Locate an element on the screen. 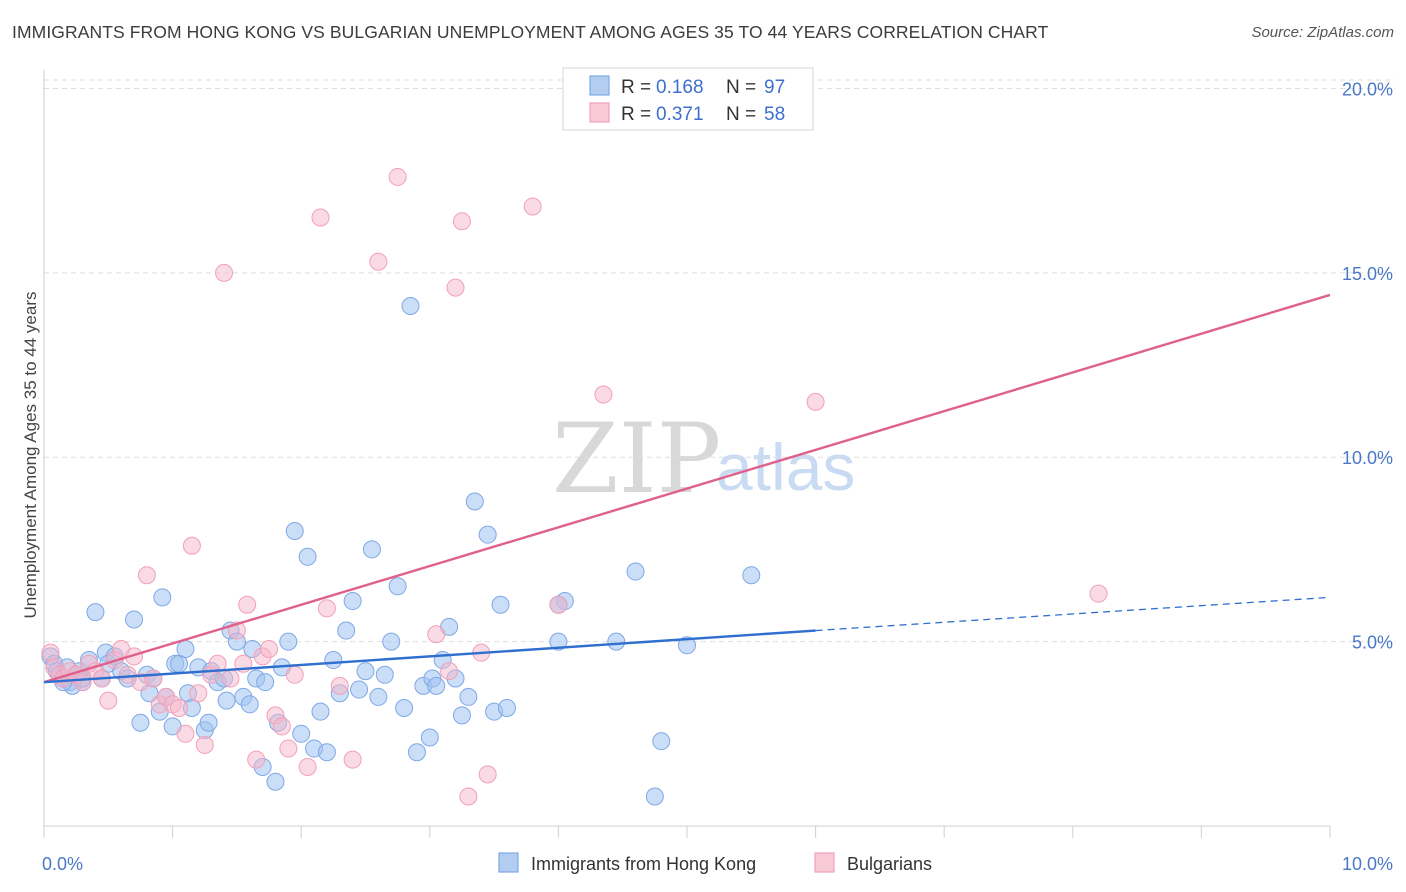 This screenshot has width=1406, height=892. source-note: Source: ZipAtlas.com is located at coordinates (1322, 32).